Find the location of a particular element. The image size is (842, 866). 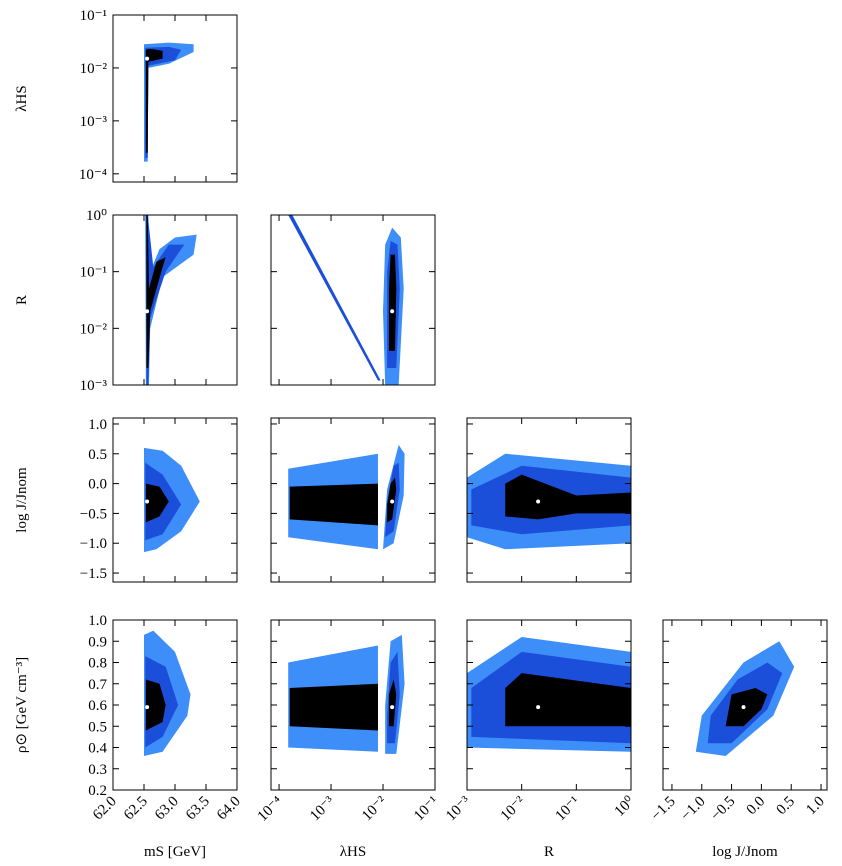

x-tick-label: 10⁻⁴ is located at coordinates (270, 809).